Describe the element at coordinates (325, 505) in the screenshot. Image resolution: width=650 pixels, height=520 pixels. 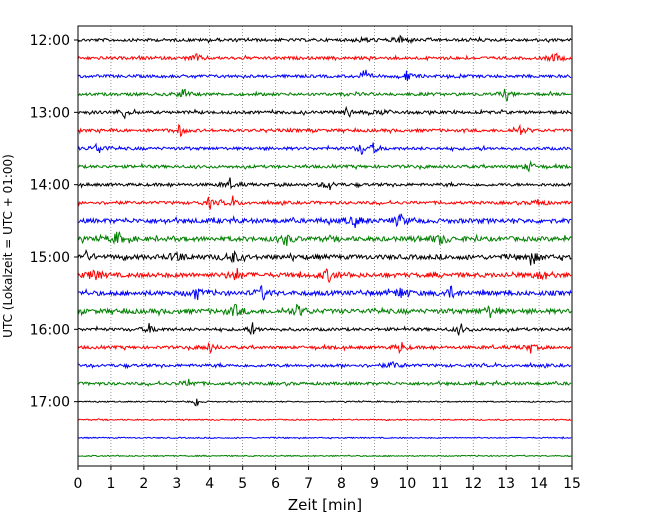
I see `x-axis-label: Zeit [min]` at that location.